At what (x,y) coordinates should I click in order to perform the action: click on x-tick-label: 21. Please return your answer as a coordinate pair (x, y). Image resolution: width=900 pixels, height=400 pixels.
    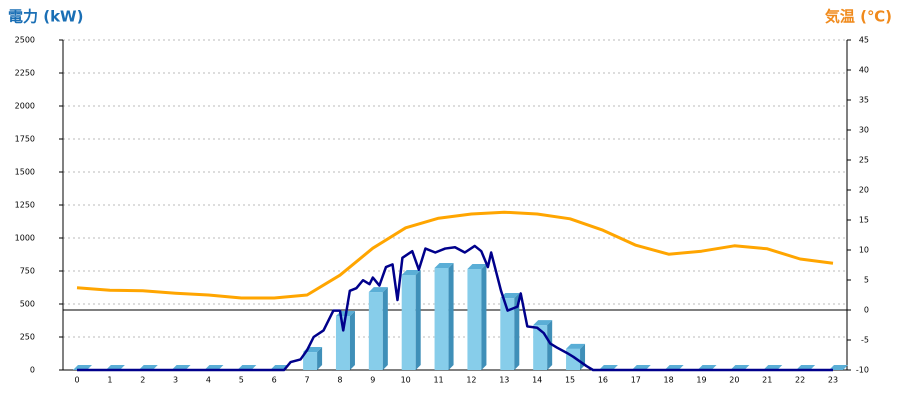
    Looking at the image, I should click on (767, 380).